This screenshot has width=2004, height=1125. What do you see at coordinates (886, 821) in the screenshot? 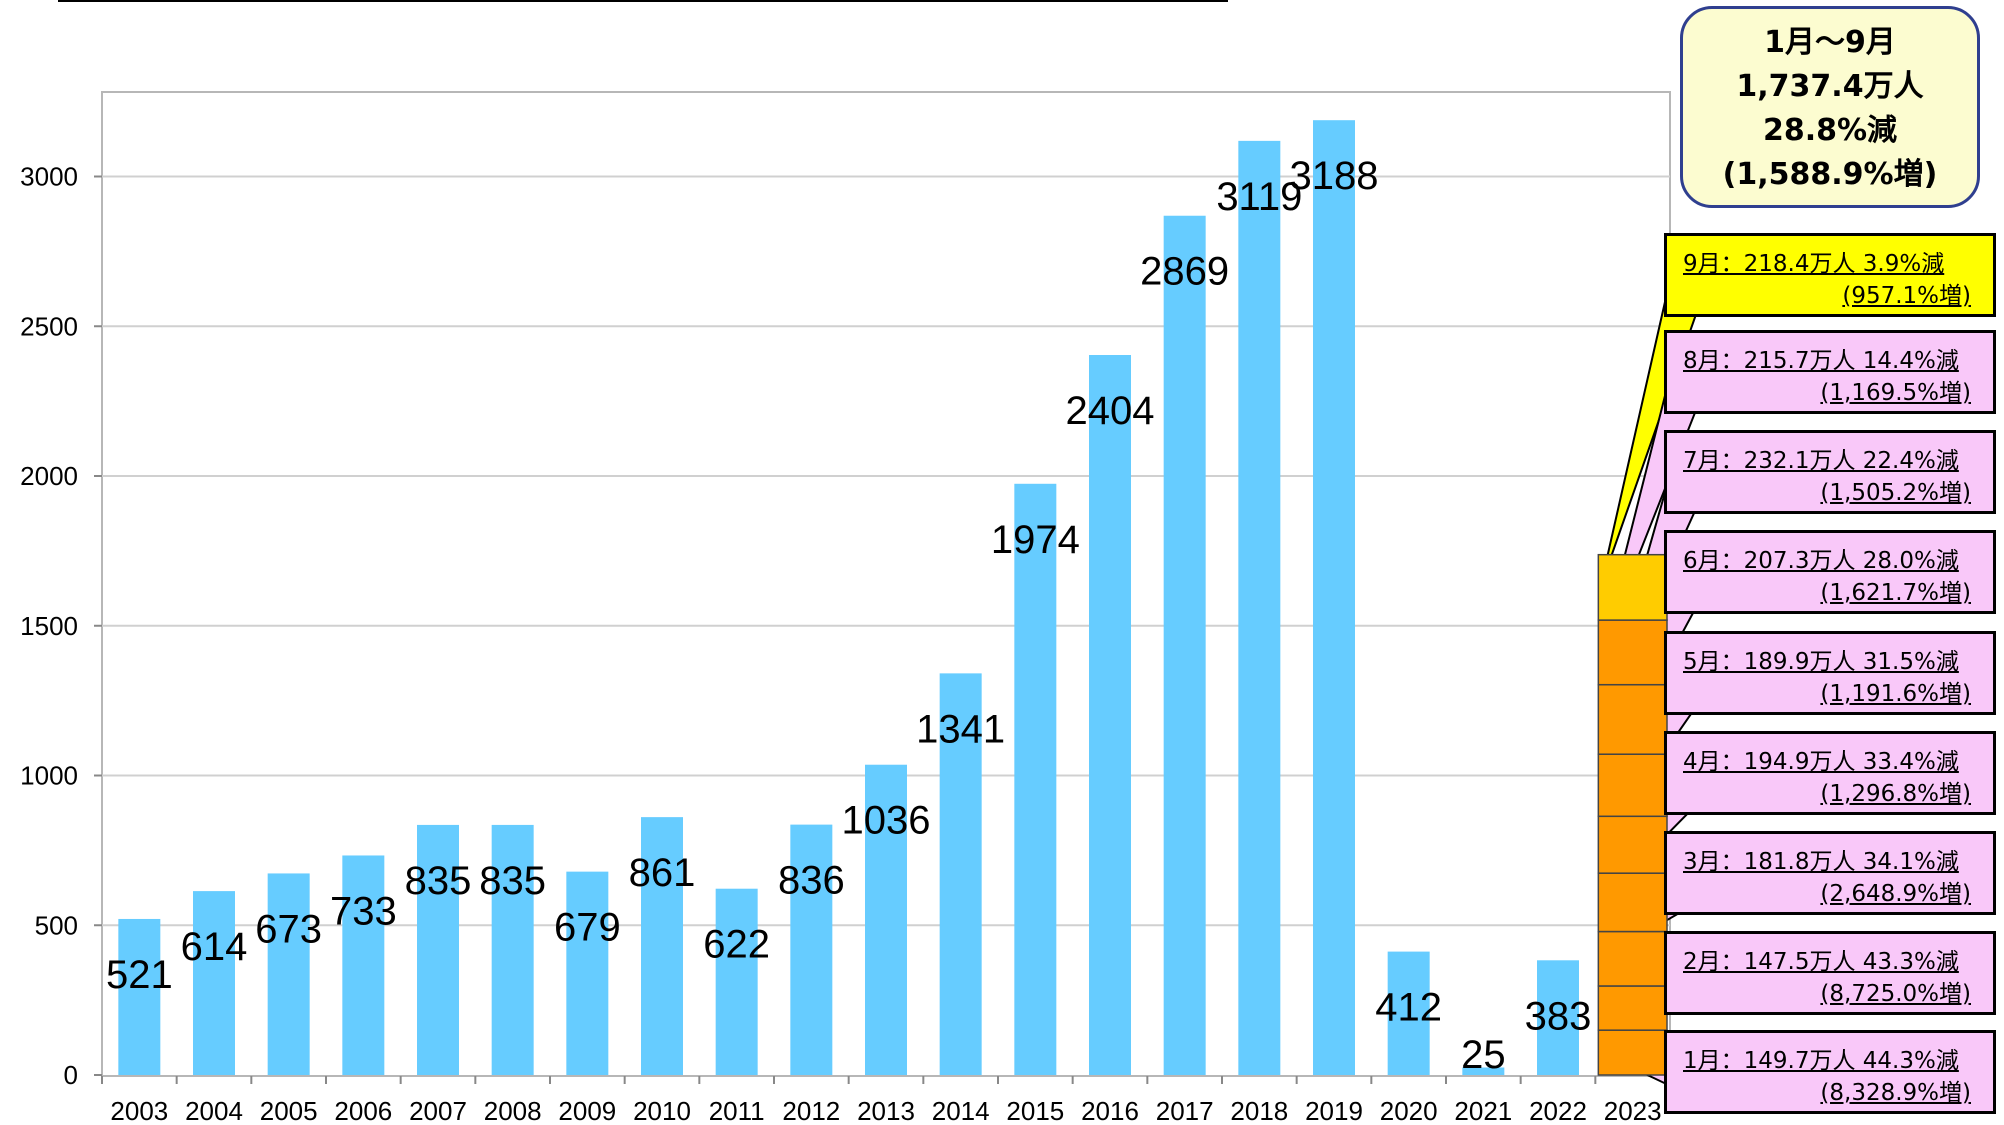
I see `data-label-2013: 1036` at bounding box center [886, 821].